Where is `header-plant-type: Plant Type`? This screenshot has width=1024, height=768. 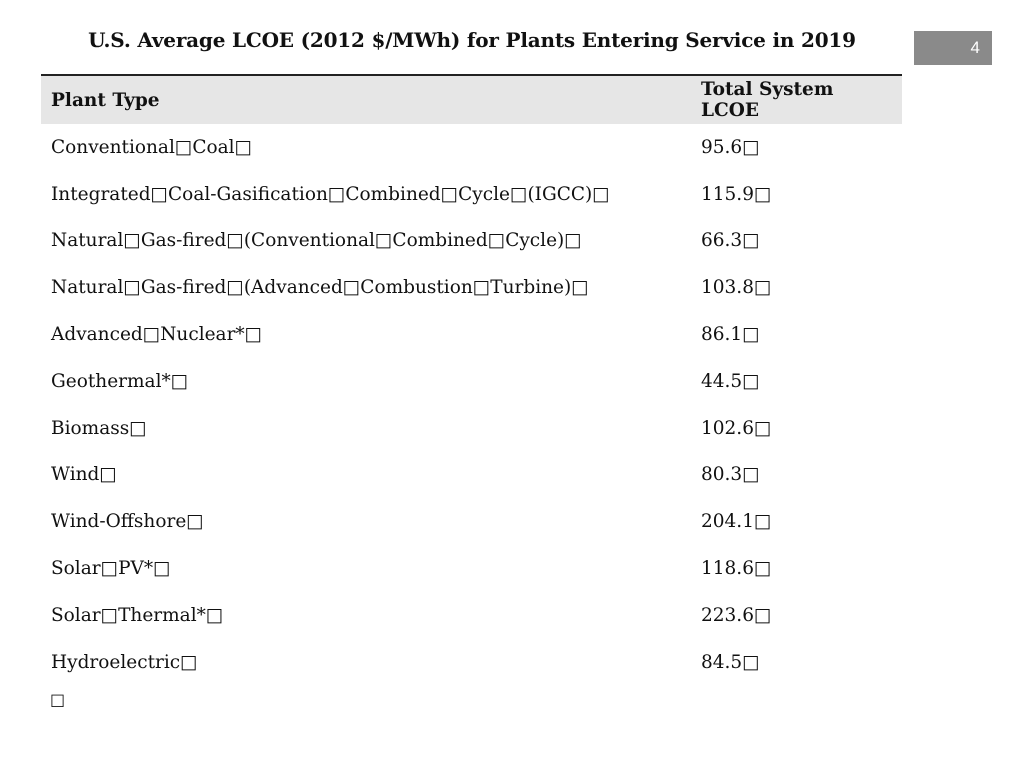 header-plant-type: Plant Type is located at coordinates (366, 99).